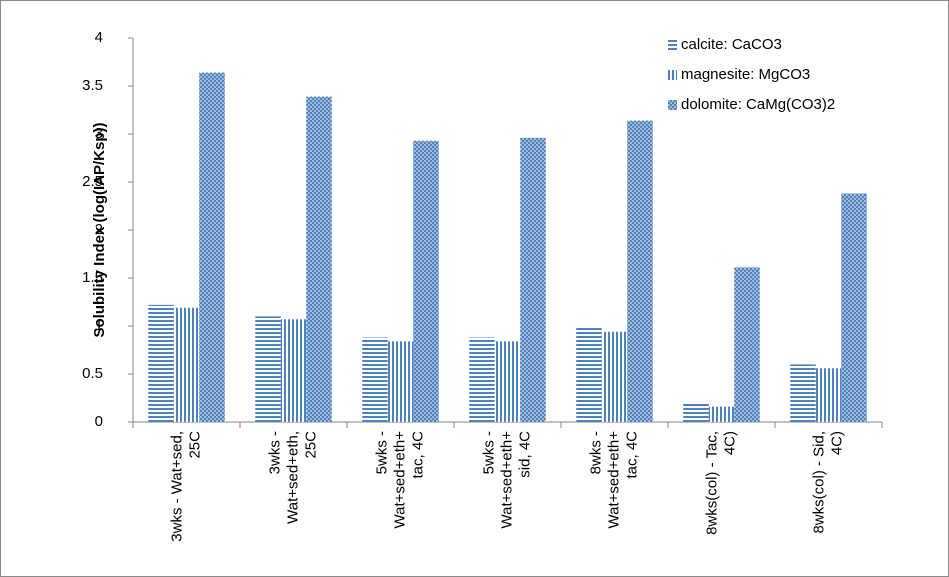 This screenshot has height=577, width=949. What do you see at coordinates (92, 277) in the screenshot?
I see `y-tick-label: 1.5` at bounding box center [92, 277].